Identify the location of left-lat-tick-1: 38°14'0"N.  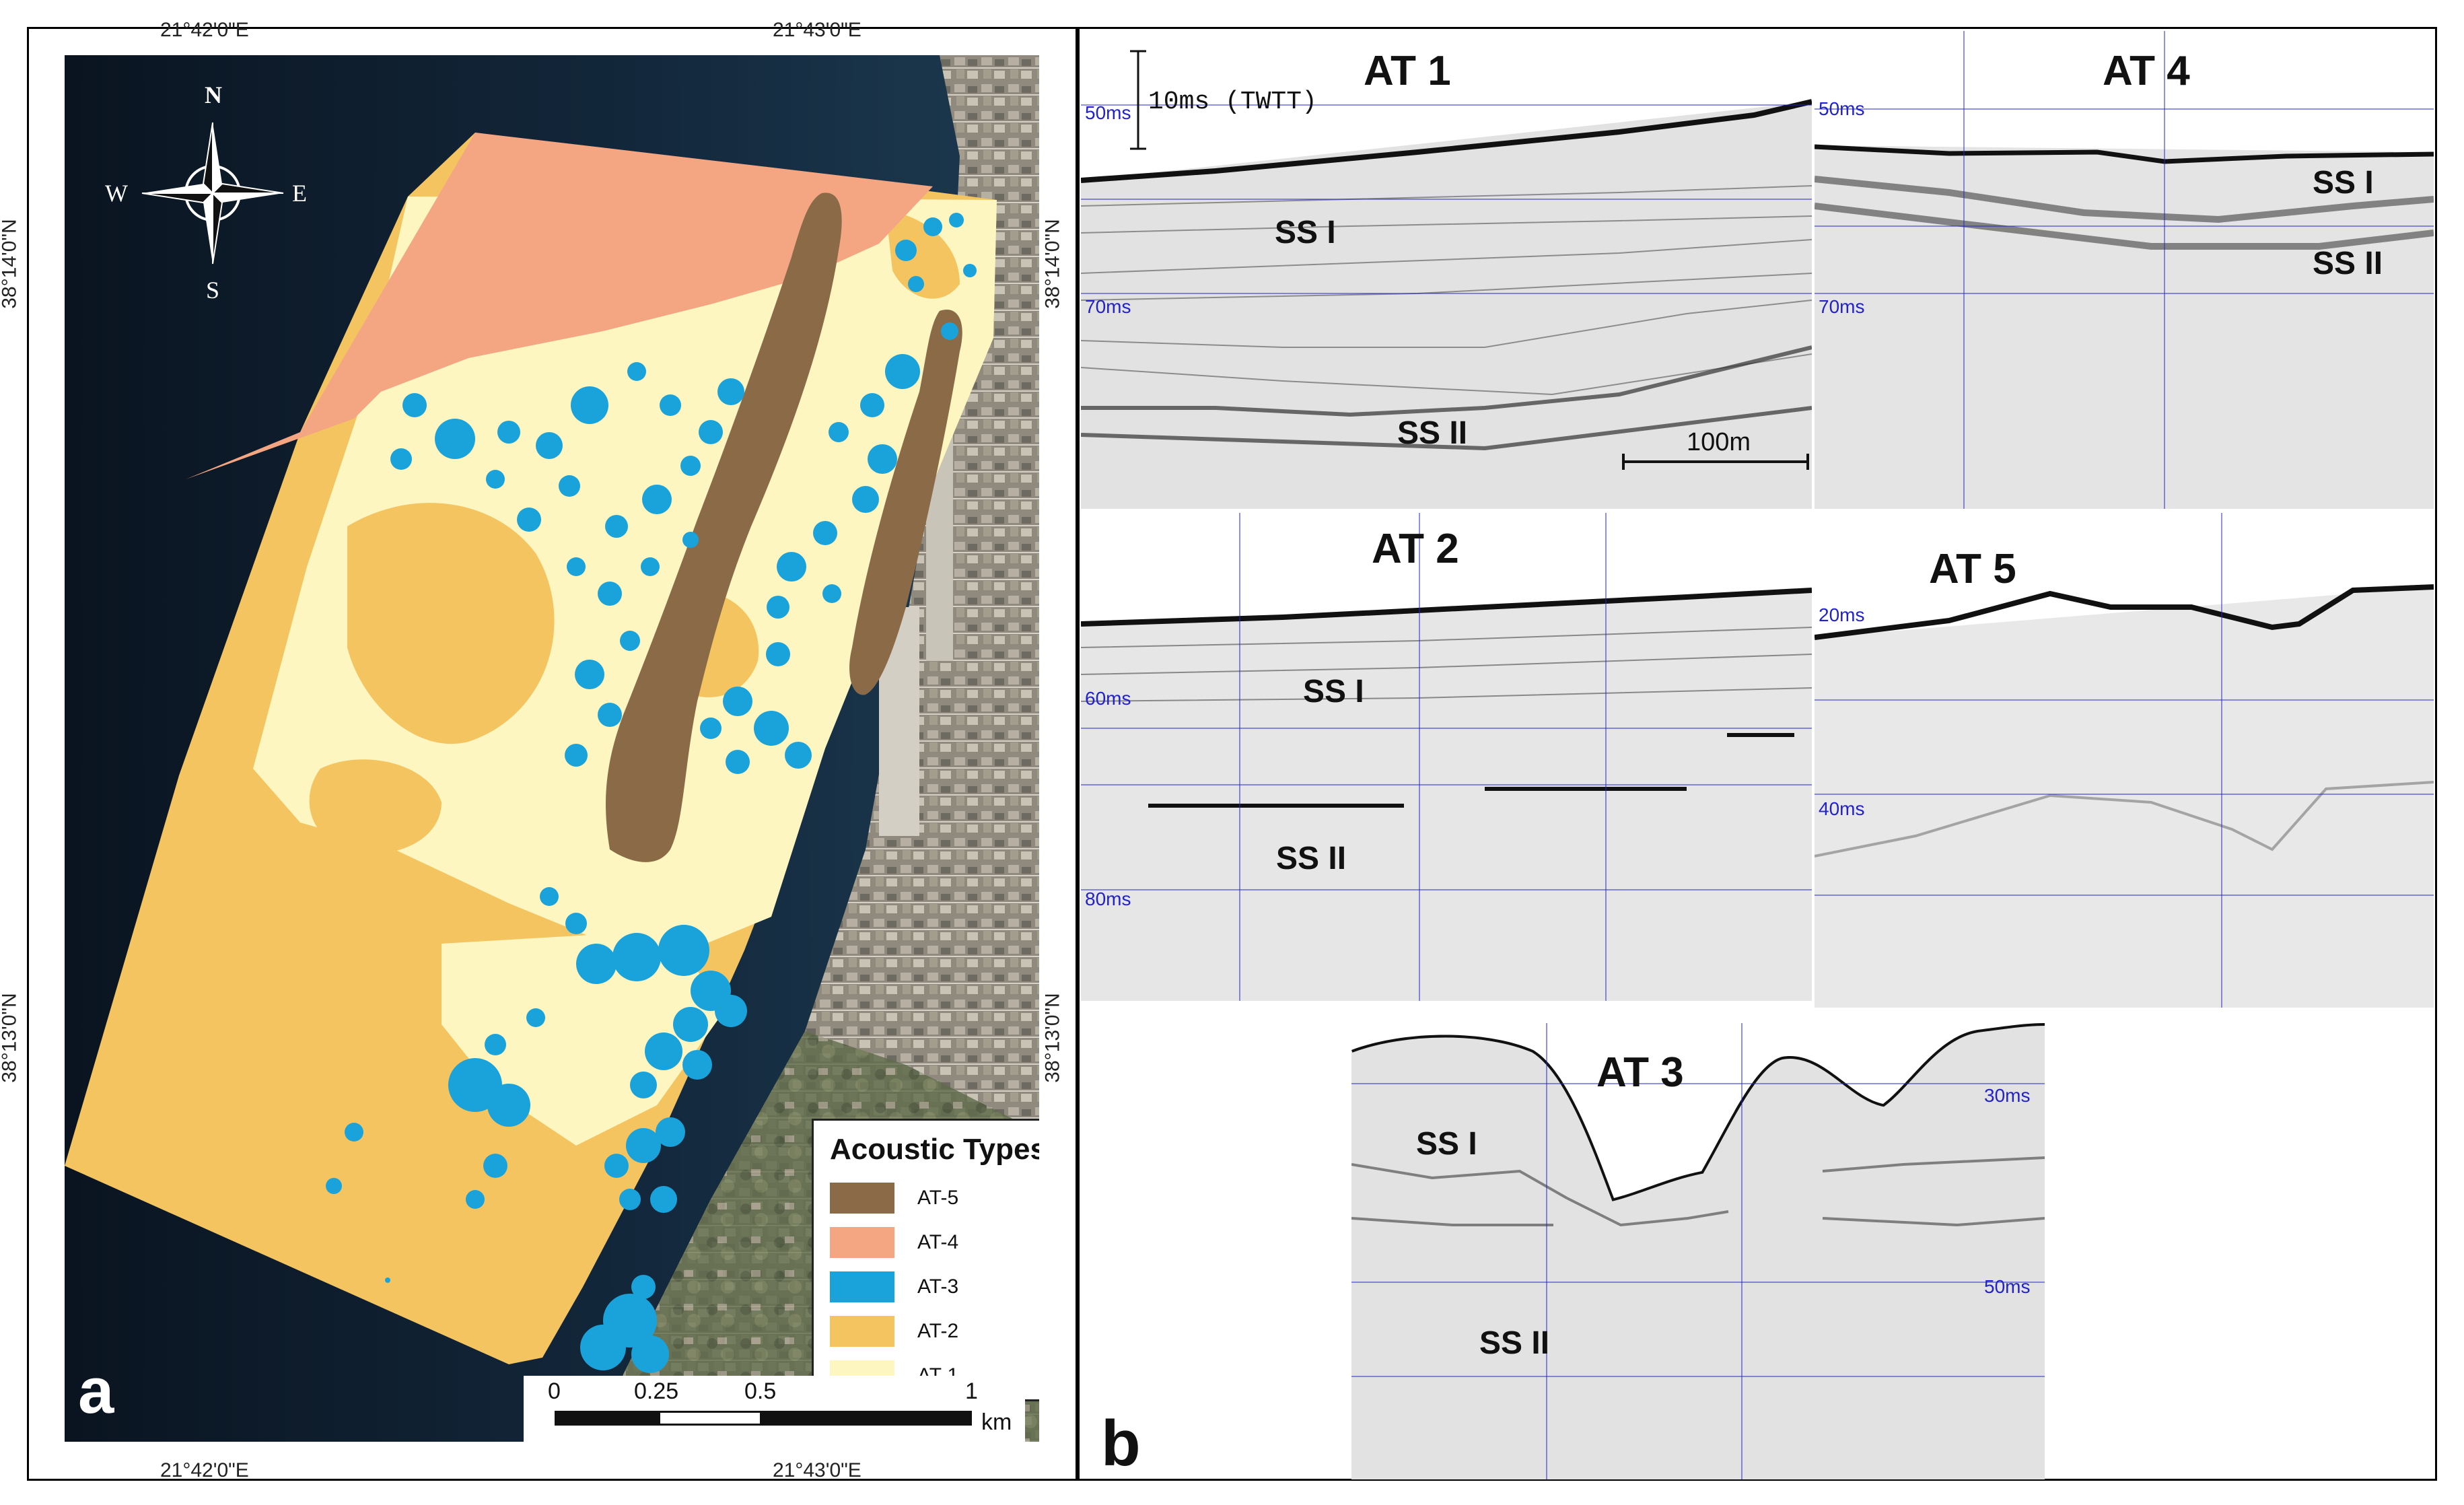
(10, 264).